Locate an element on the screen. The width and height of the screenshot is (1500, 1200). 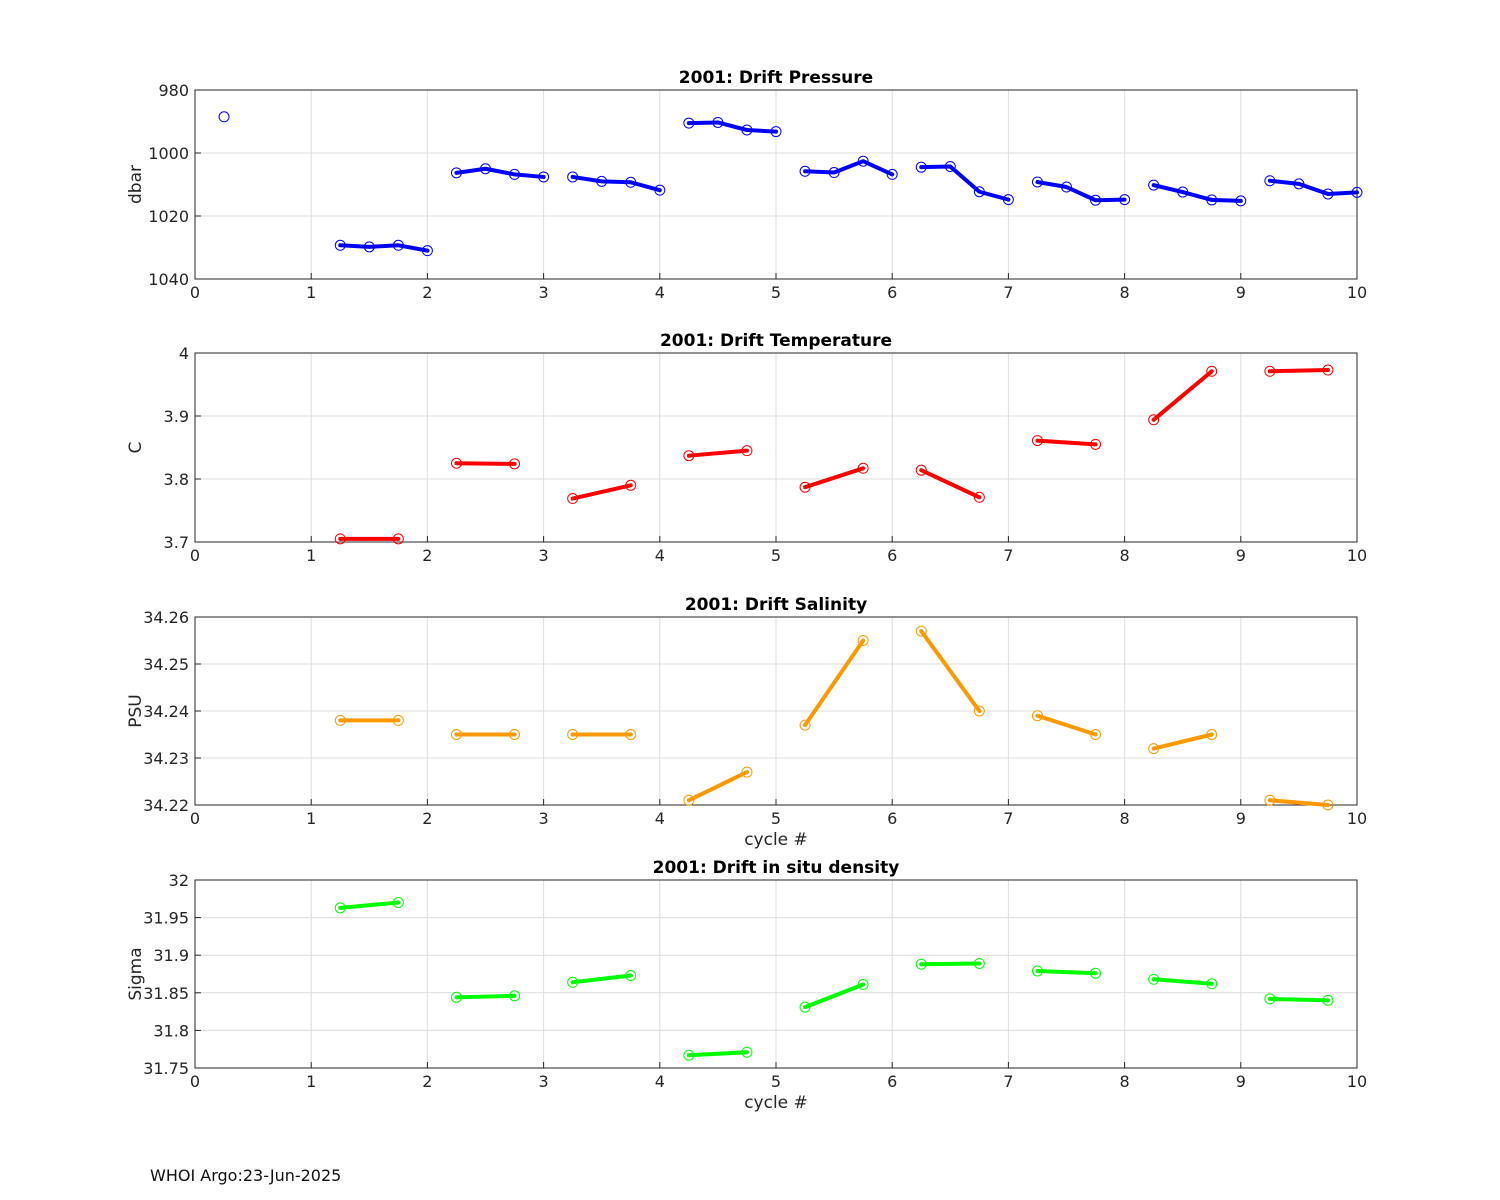
y-tick-label: 32 is located at coordinates (179, 880).